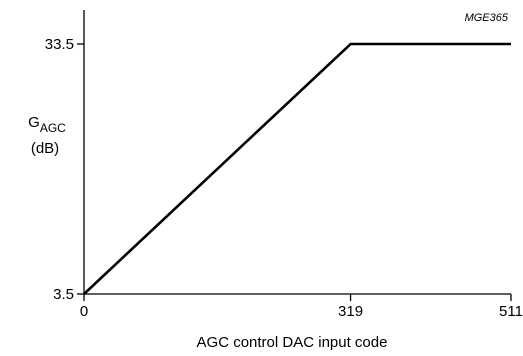 The width and height of the screenshot is (523, 356). Describe the element at coordinates (350, 311) in the screenshot. I see `x-tick-label: 319` at that location.